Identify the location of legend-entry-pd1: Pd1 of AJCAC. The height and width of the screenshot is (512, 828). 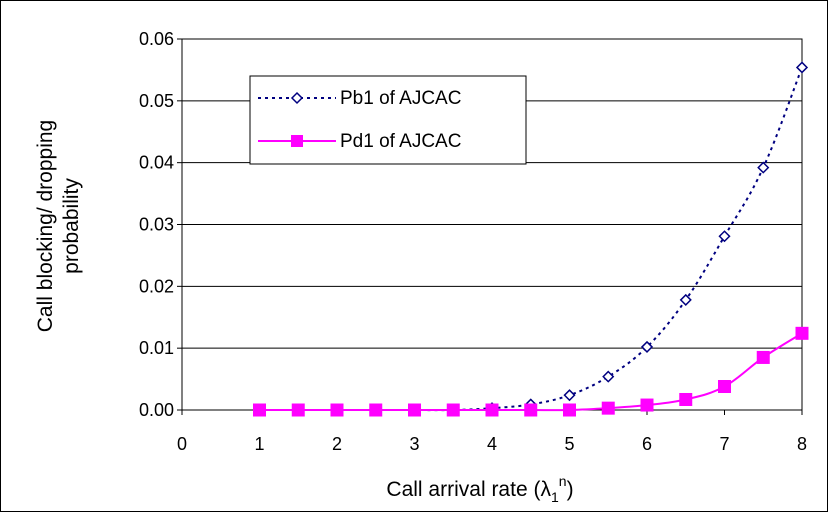
(359, 141).